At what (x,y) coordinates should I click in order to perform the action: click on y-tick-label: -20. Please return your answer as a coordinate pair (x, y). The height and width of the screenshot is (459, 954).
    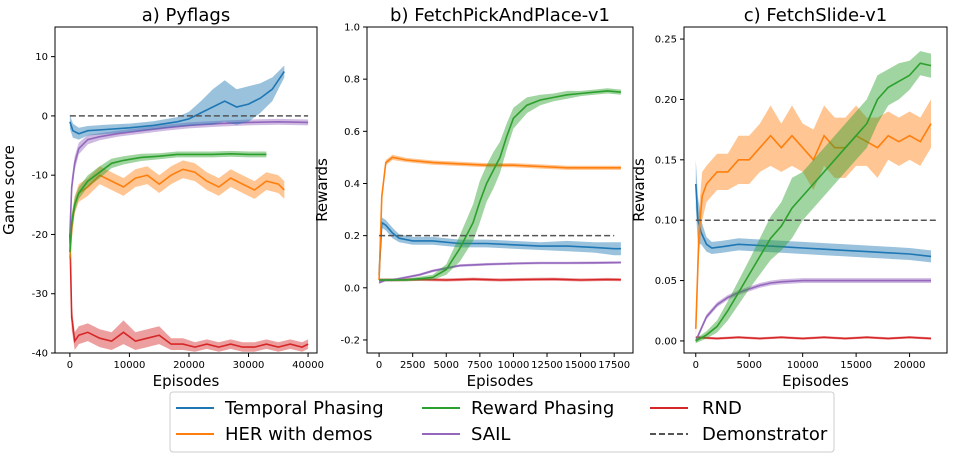
    Looking at the image, I should click on (40, 235).